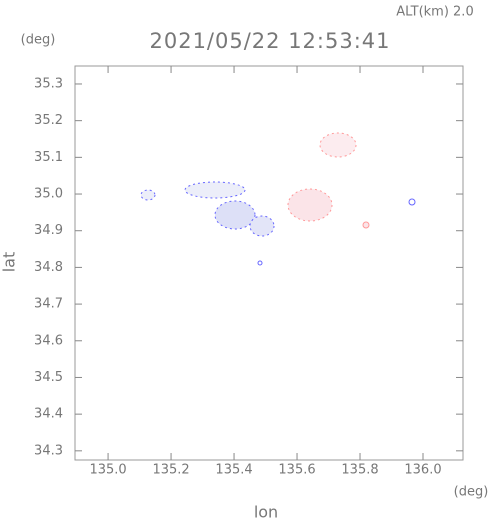 This screenshot has height=521, width=491. What do you see at coordinates (233, 470) in the screenshot?
I see `x-tick-label: 135.4` at bounding box center [233, 470].